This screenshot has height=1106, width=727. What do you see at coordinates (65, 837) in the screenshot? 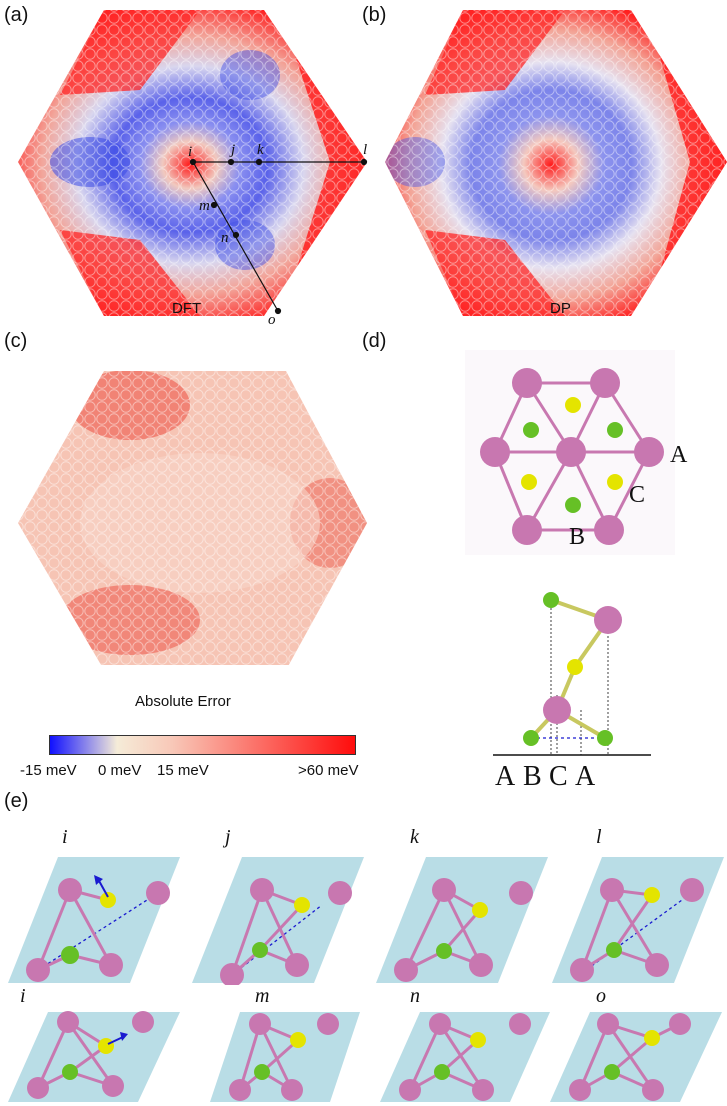
I see `row1-label-i: i` at bounding box center [65, 837].